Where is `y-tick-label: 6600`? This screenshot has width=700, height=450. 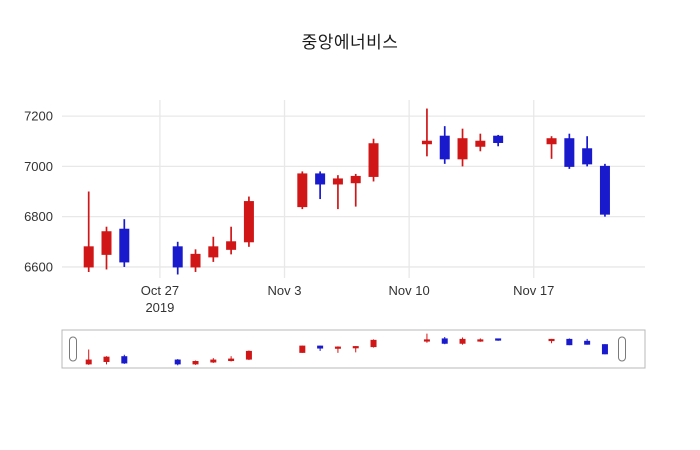 y-tick-label: 6600 is located at coordinates (38, 266).